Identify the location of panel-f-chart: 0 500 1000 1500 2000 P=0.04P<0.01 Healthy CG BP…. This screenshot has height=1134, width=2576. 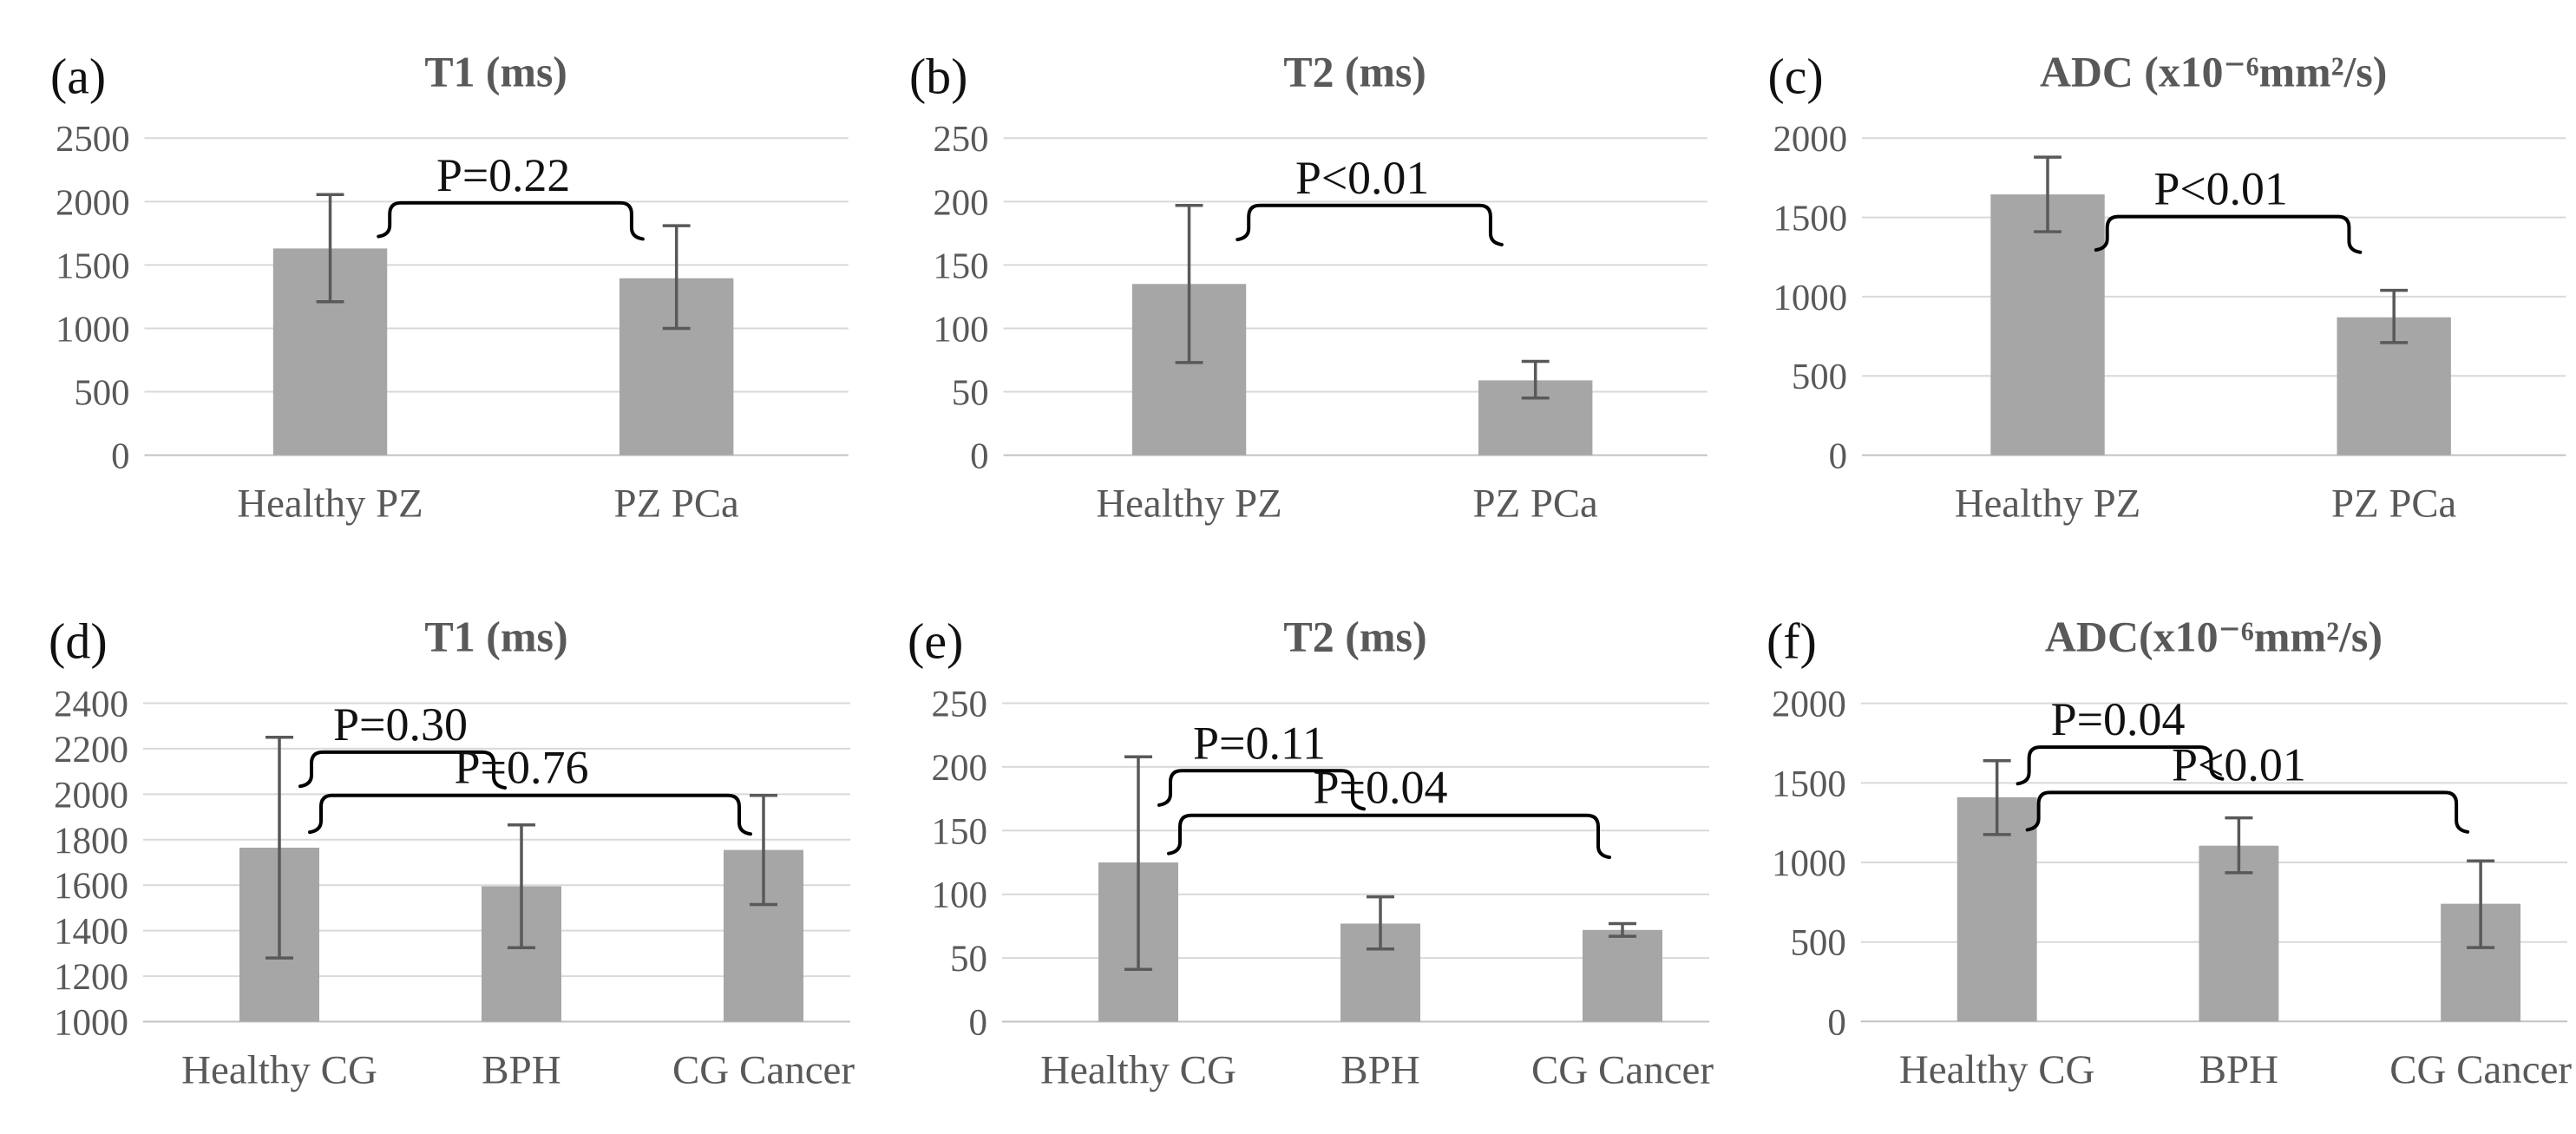
(2169, 852).